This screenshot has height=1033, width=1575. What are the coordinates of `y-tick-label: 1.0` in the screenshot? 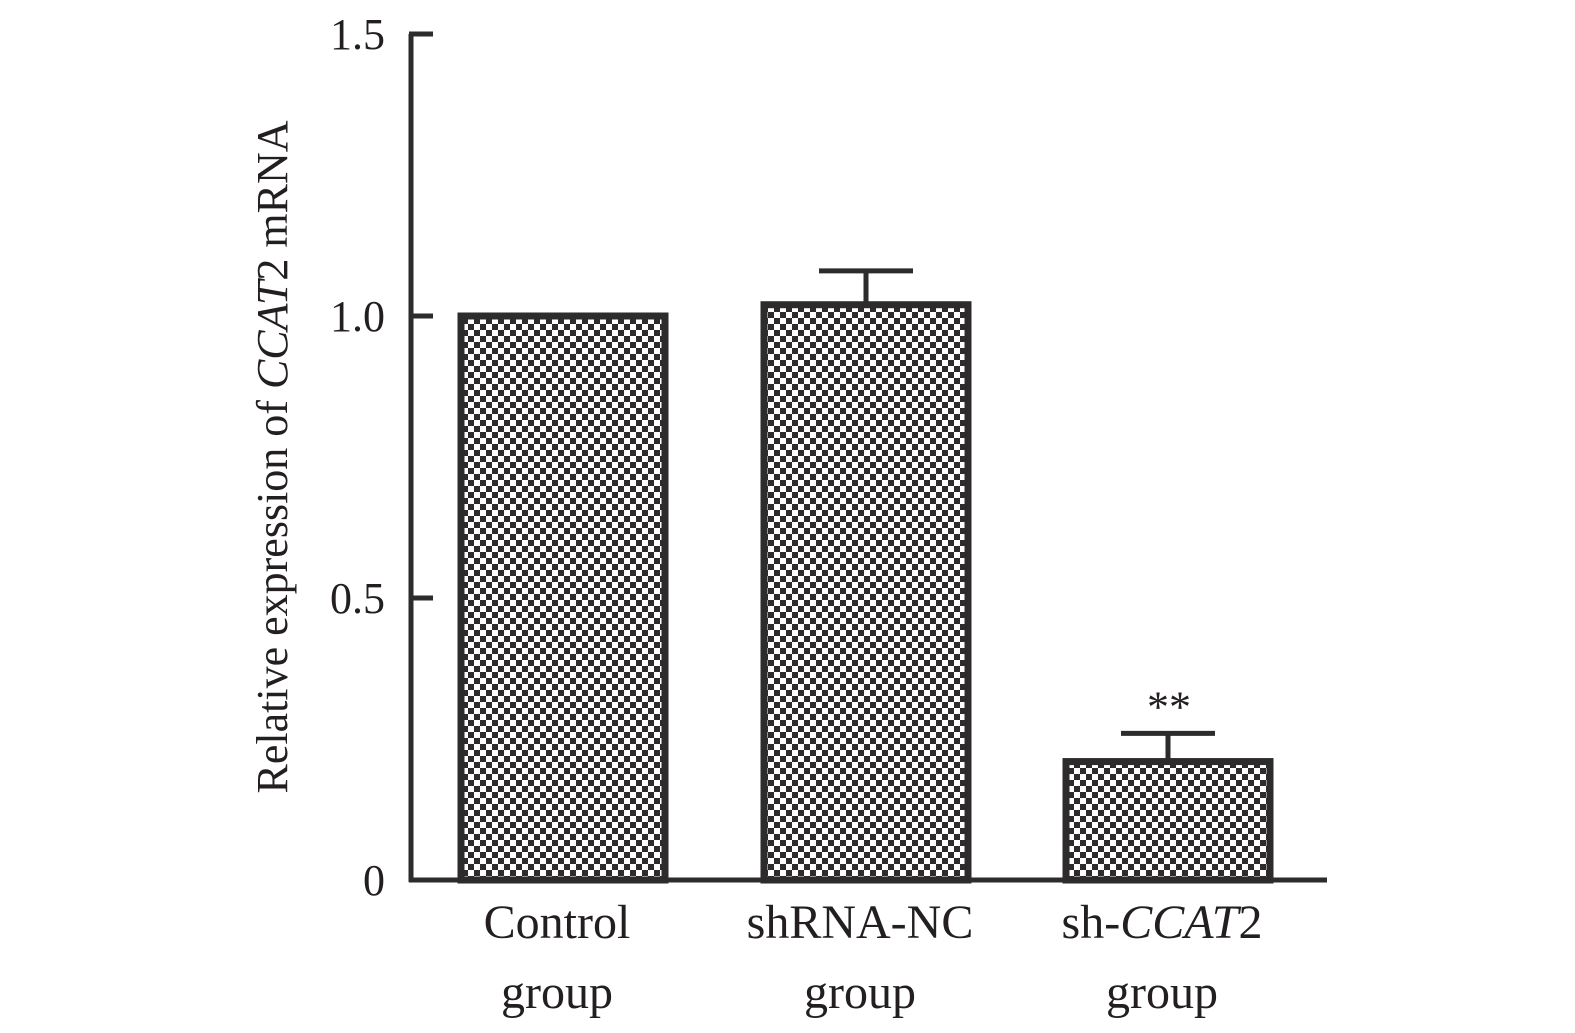 It's located at (357, 316).